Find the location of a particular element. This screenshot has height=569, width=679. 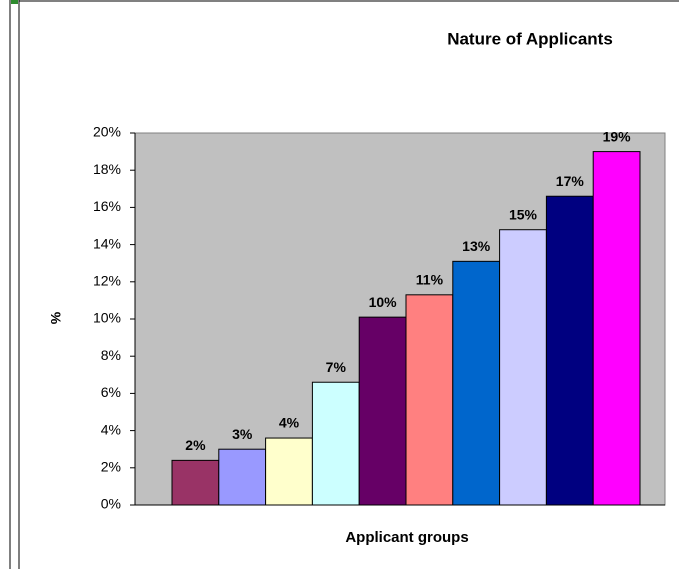

y-tick-label: 6% is located at coordinates (111, 392).